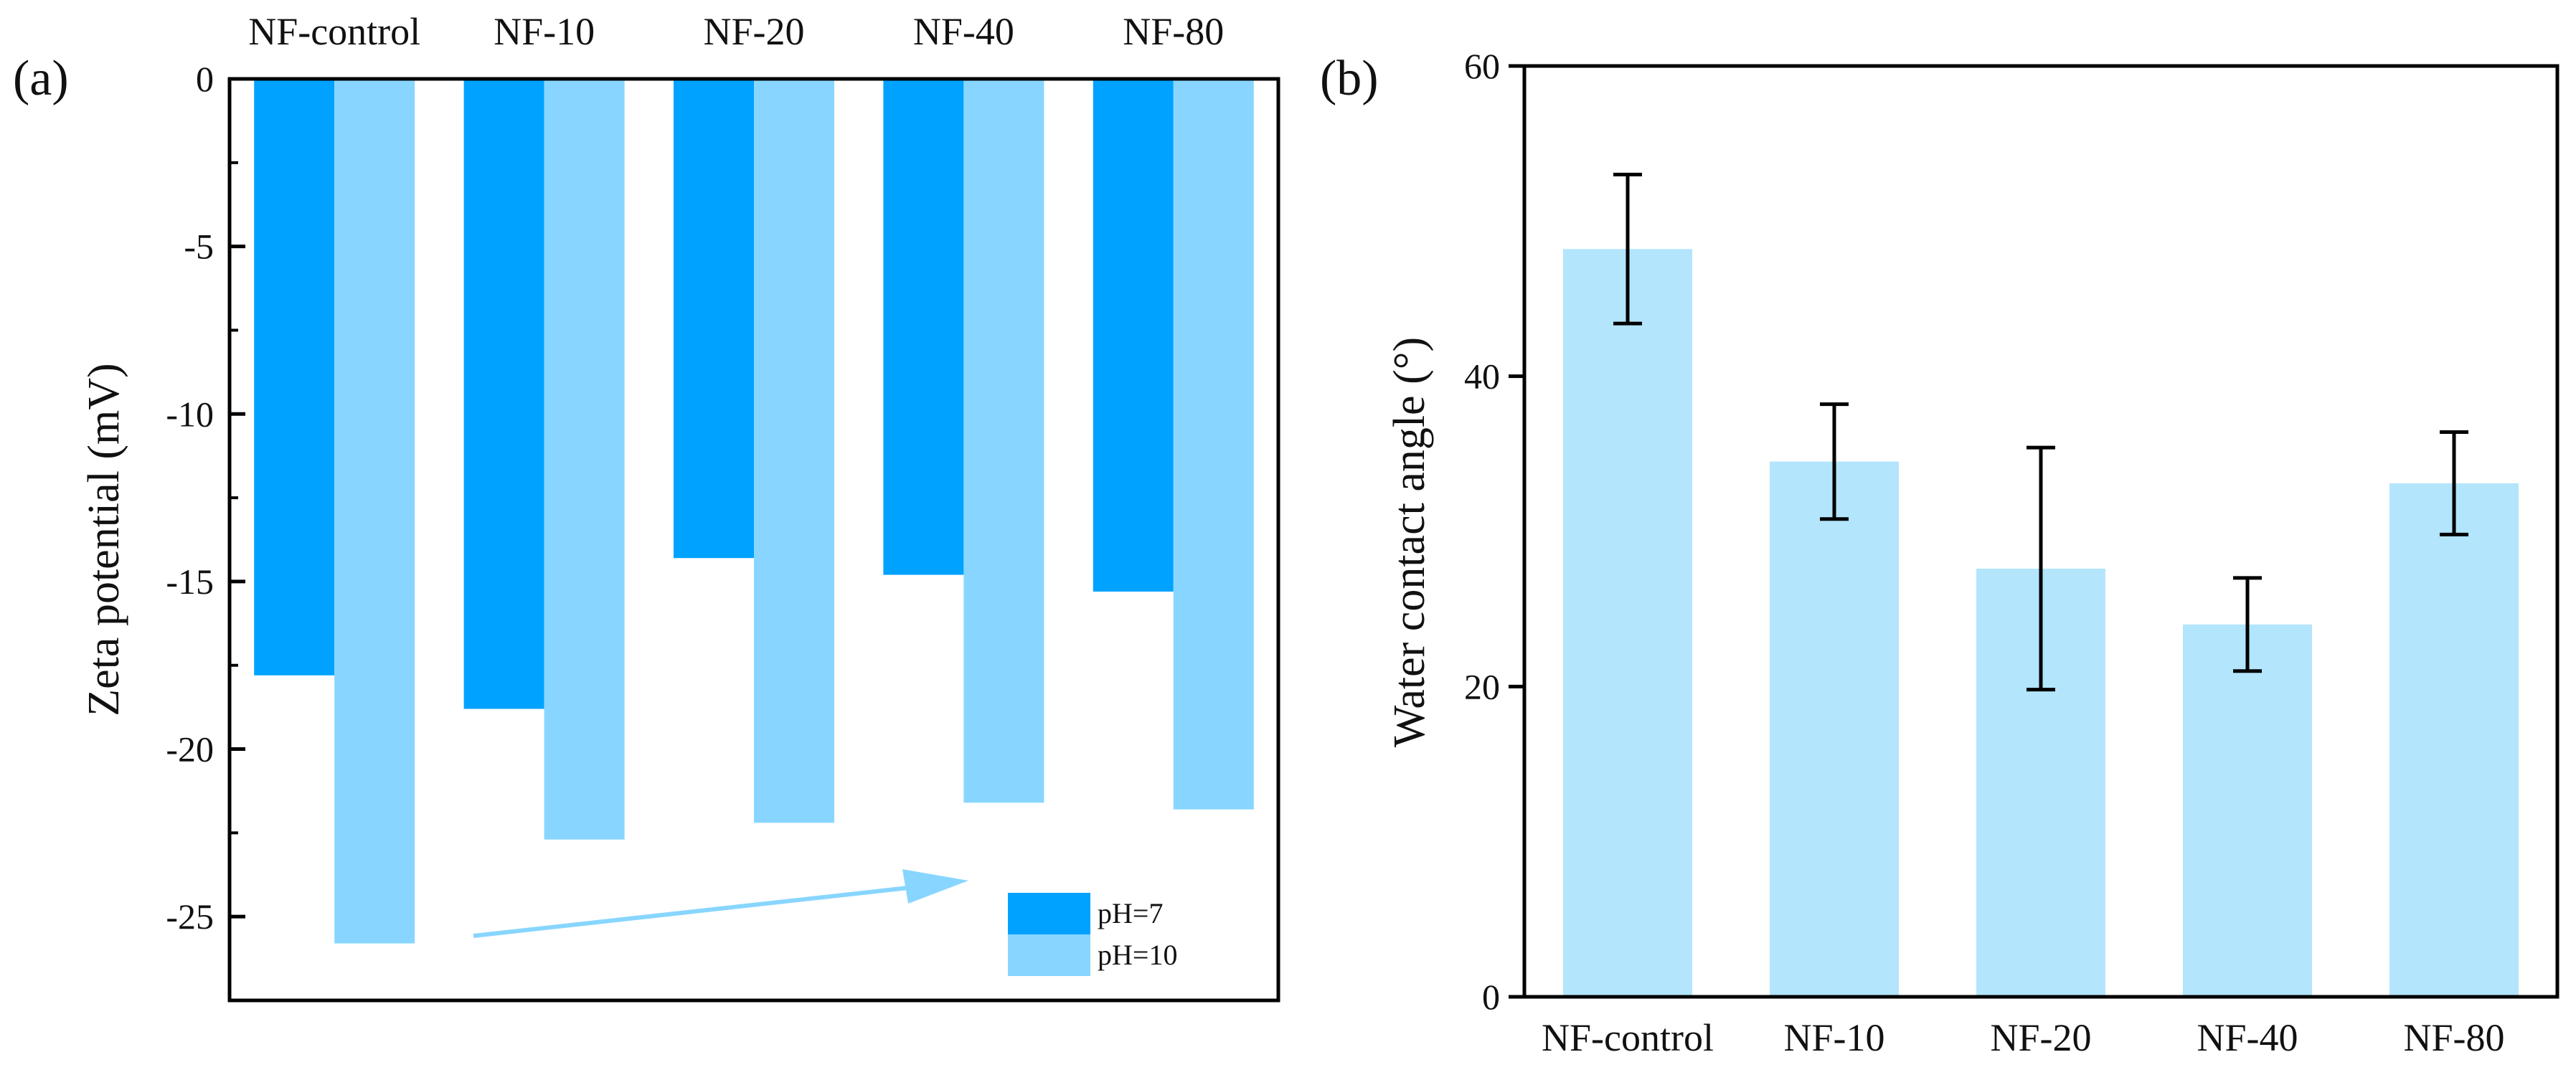  What do you see at coordinates (2247, 1037) in the screenshot?
I see `panel-b-category-label: NF-40` at bounding box center [2247, 1037].